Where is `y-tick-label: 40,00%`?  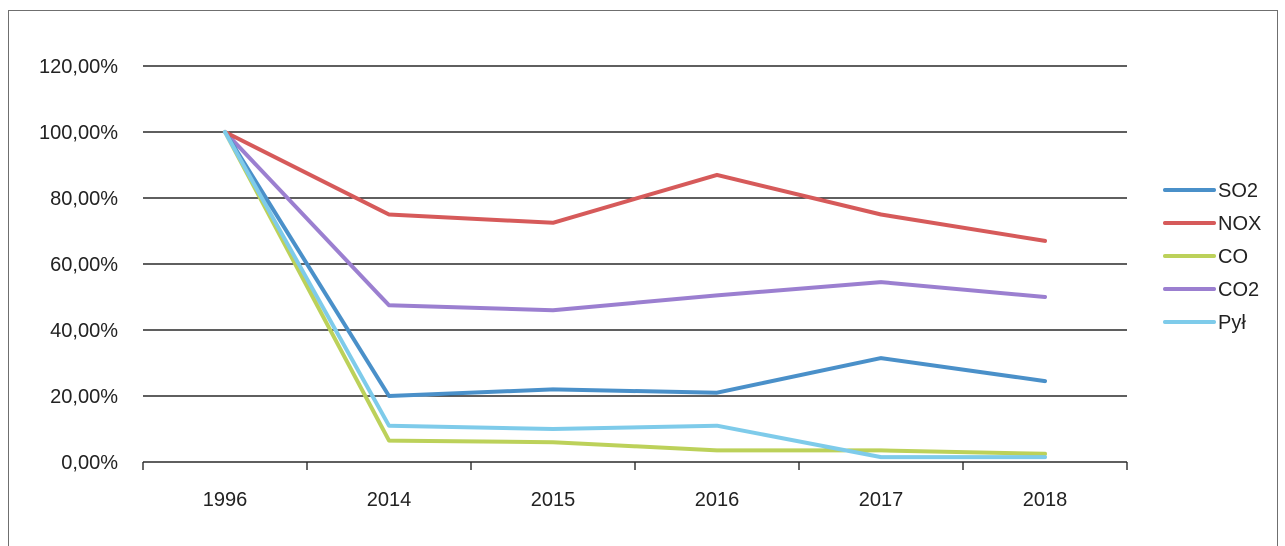 y-tick-label: 40,00% is located at coordinates (84, 331).